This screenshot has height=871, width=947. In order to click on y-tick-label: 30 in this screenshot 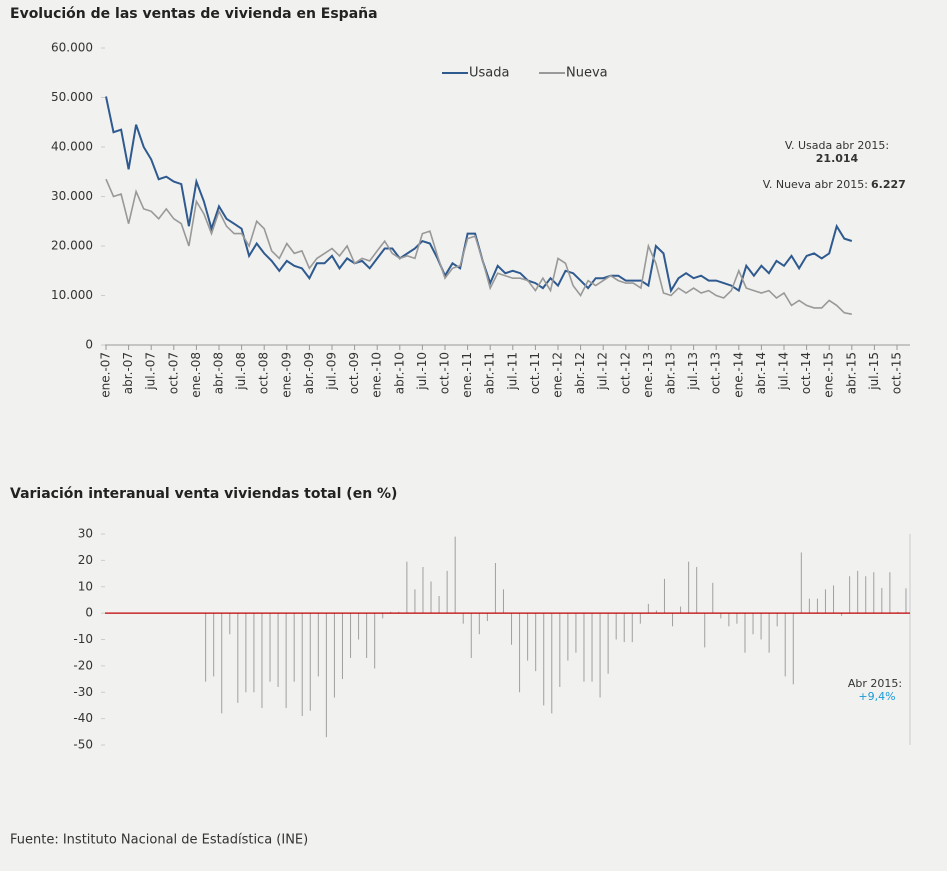, I will do `click(85, 534)`.